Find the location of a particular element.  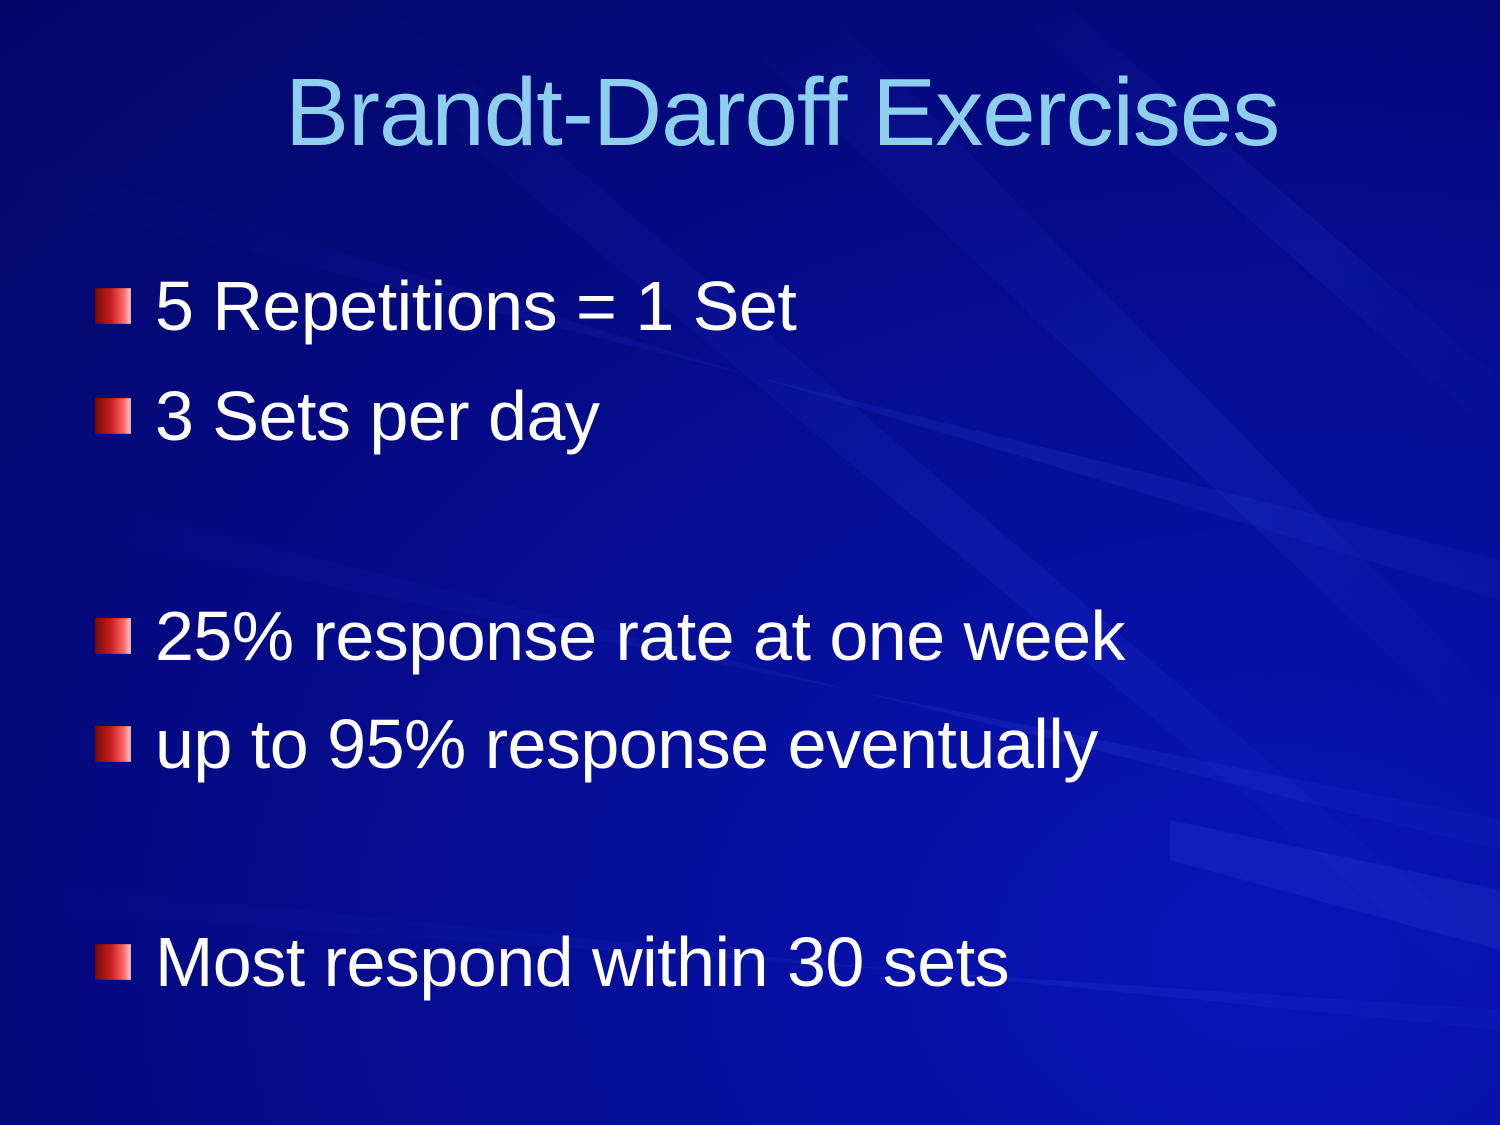

bullet-text: 5 Repetitions = 1 Set is located at coordinates (476, 306).